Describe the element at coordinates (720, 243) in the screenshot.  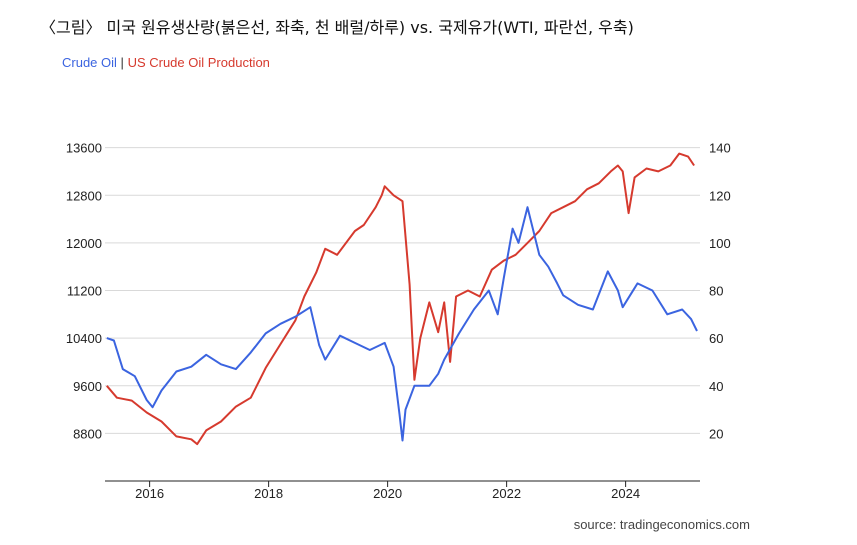
I see `right-axis-tick-label: 100` at that location.